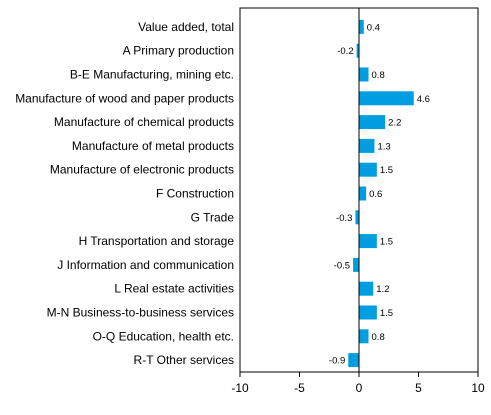 The image size is (491, 415). Describe the element at coordinates (345, 51) in the screenshot. I see `data-label: -0.2` at that location.